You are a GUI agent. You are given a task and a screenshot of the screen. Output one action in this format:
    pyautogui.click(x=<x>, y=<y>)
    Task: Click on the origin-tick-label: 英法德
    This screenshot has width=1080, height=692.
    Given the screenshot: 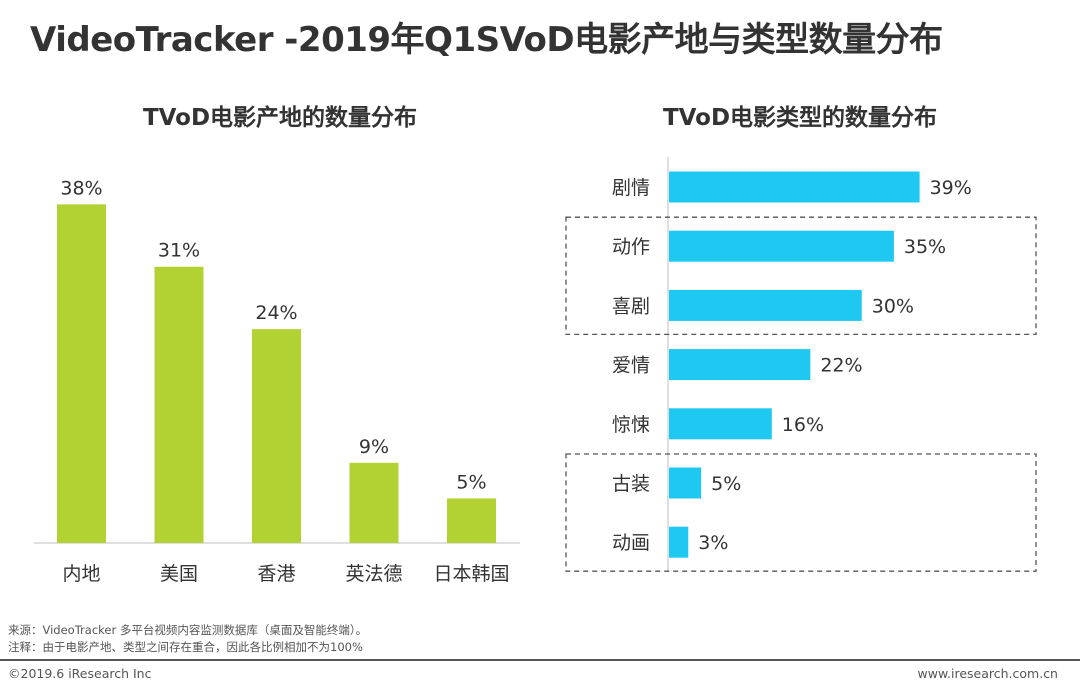 What is the action you would take?
    pyautogui.click(x=373, y=574)
    